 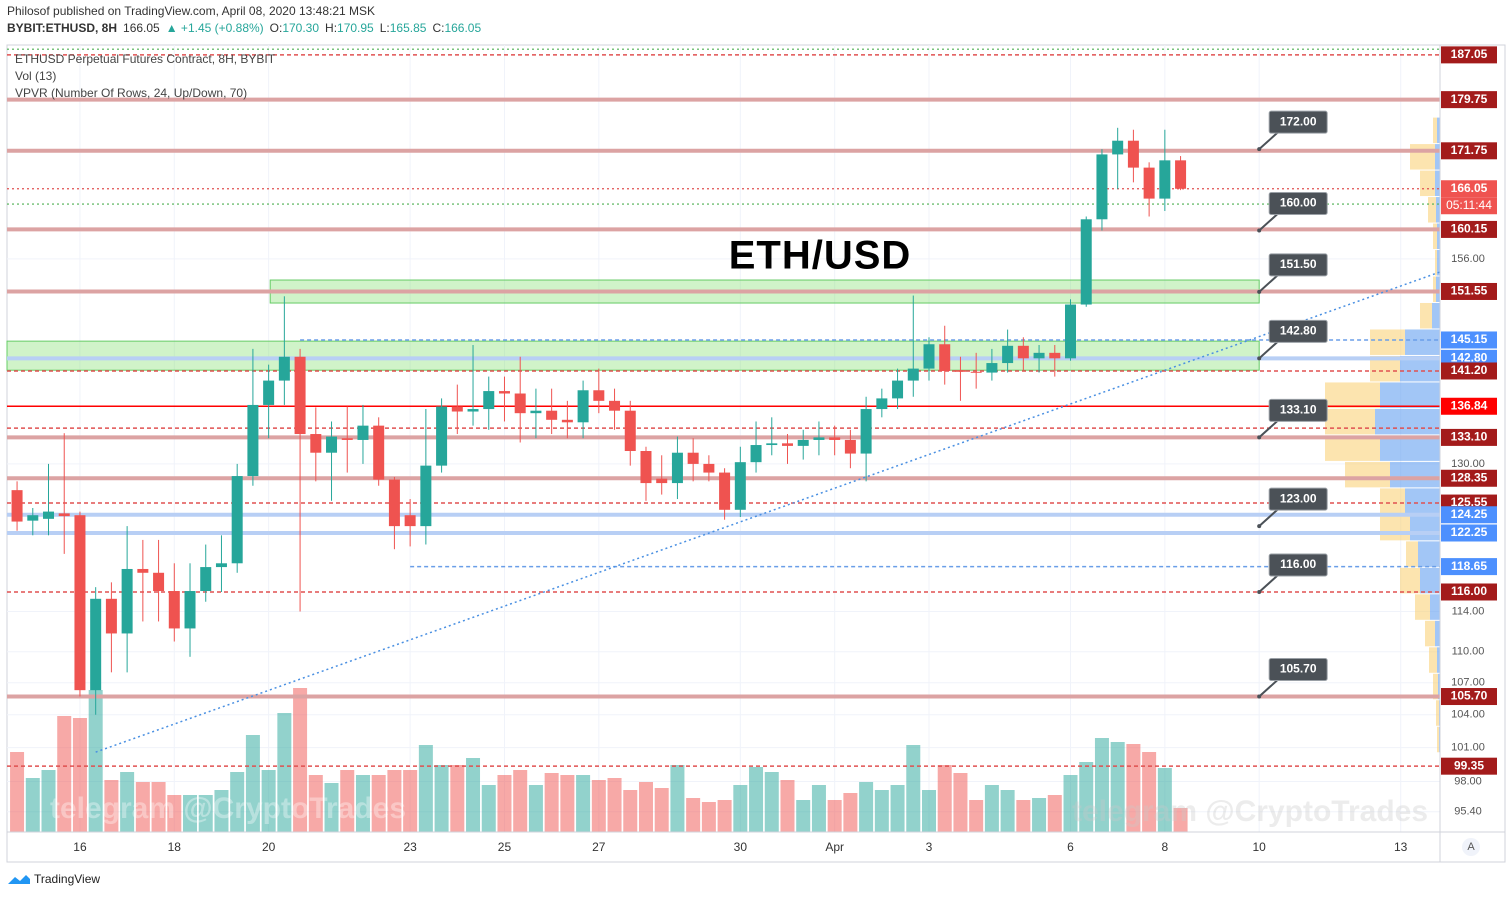 What do you see at coordinates (1298, 264) in the screenshot?
I see `callout-label: 151.50` at bounding box center [1298, 264].